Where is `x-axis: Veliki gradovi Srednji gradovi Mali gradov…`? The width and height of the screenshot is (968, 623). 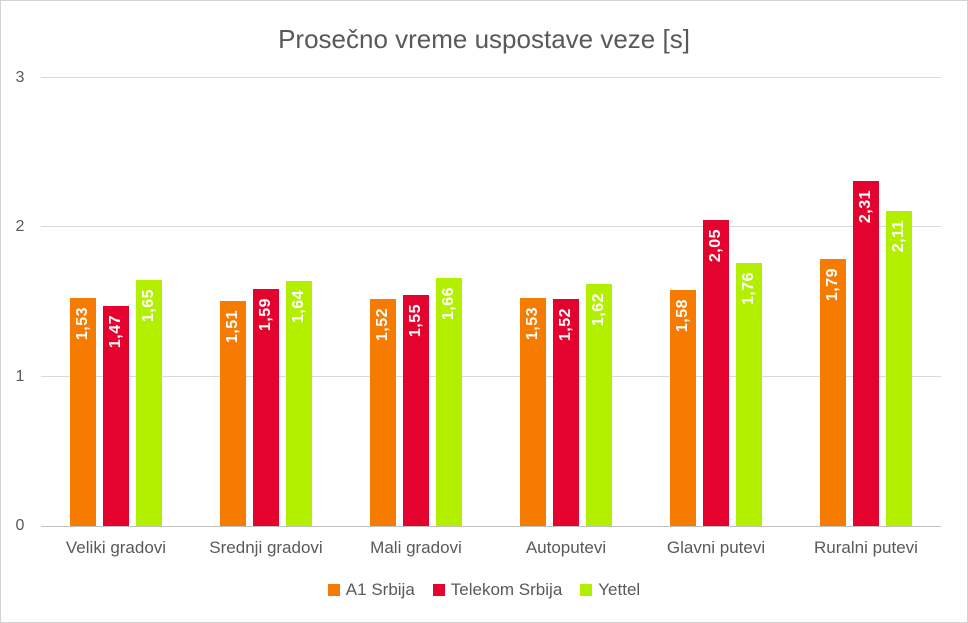
x-axis: Veliki gradovi Srednji gradovi Mali gradov… is located at coordinates (491, 548).